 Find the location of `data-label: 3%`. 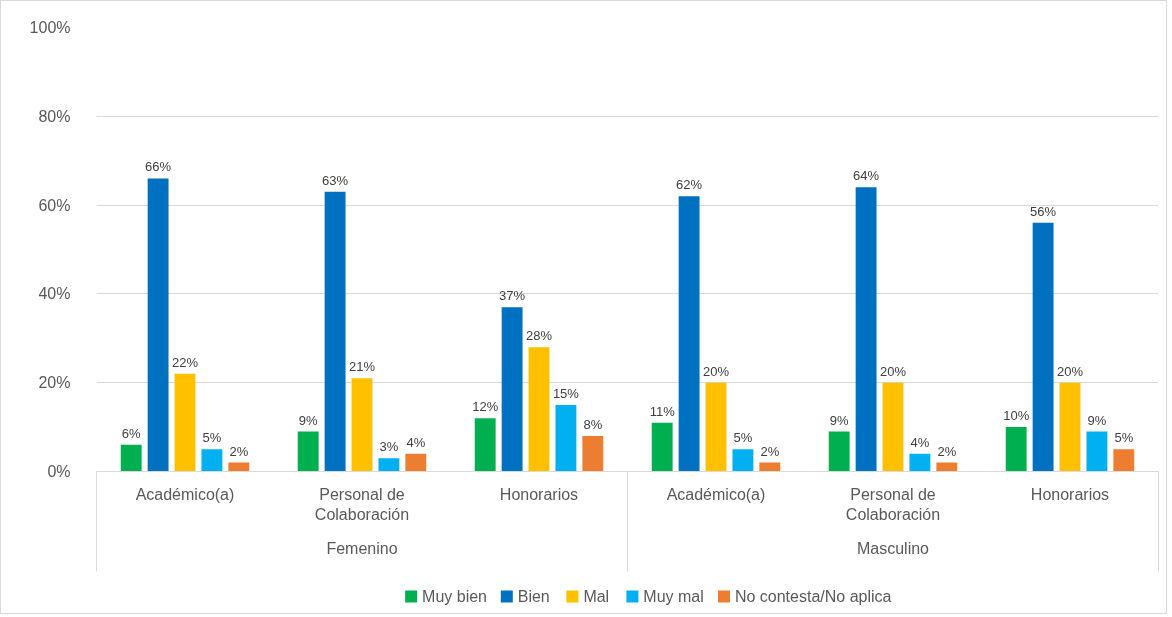

data-label: 3% is located at coordinates (389, 447).